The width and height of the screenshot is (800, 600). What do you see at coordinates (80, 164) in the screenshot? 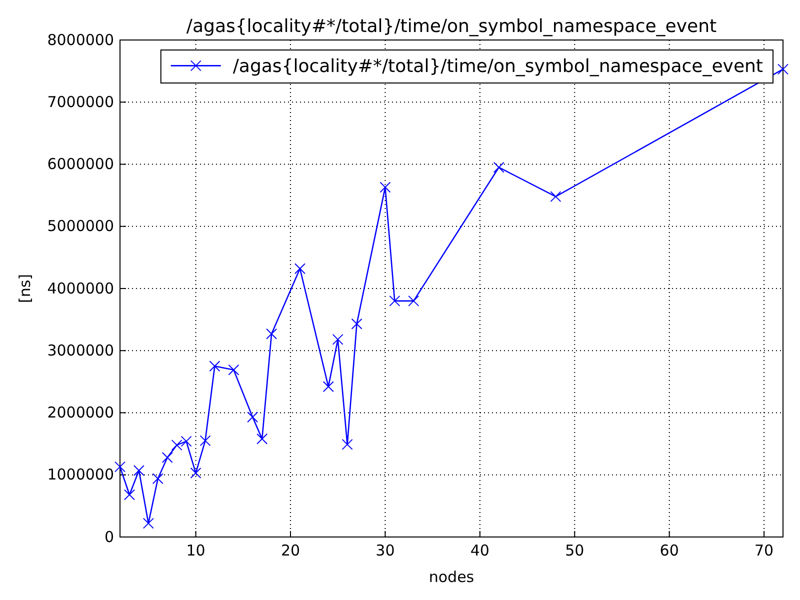
I see `y-tick-label: 6000000` at bounding box center [80, 164].